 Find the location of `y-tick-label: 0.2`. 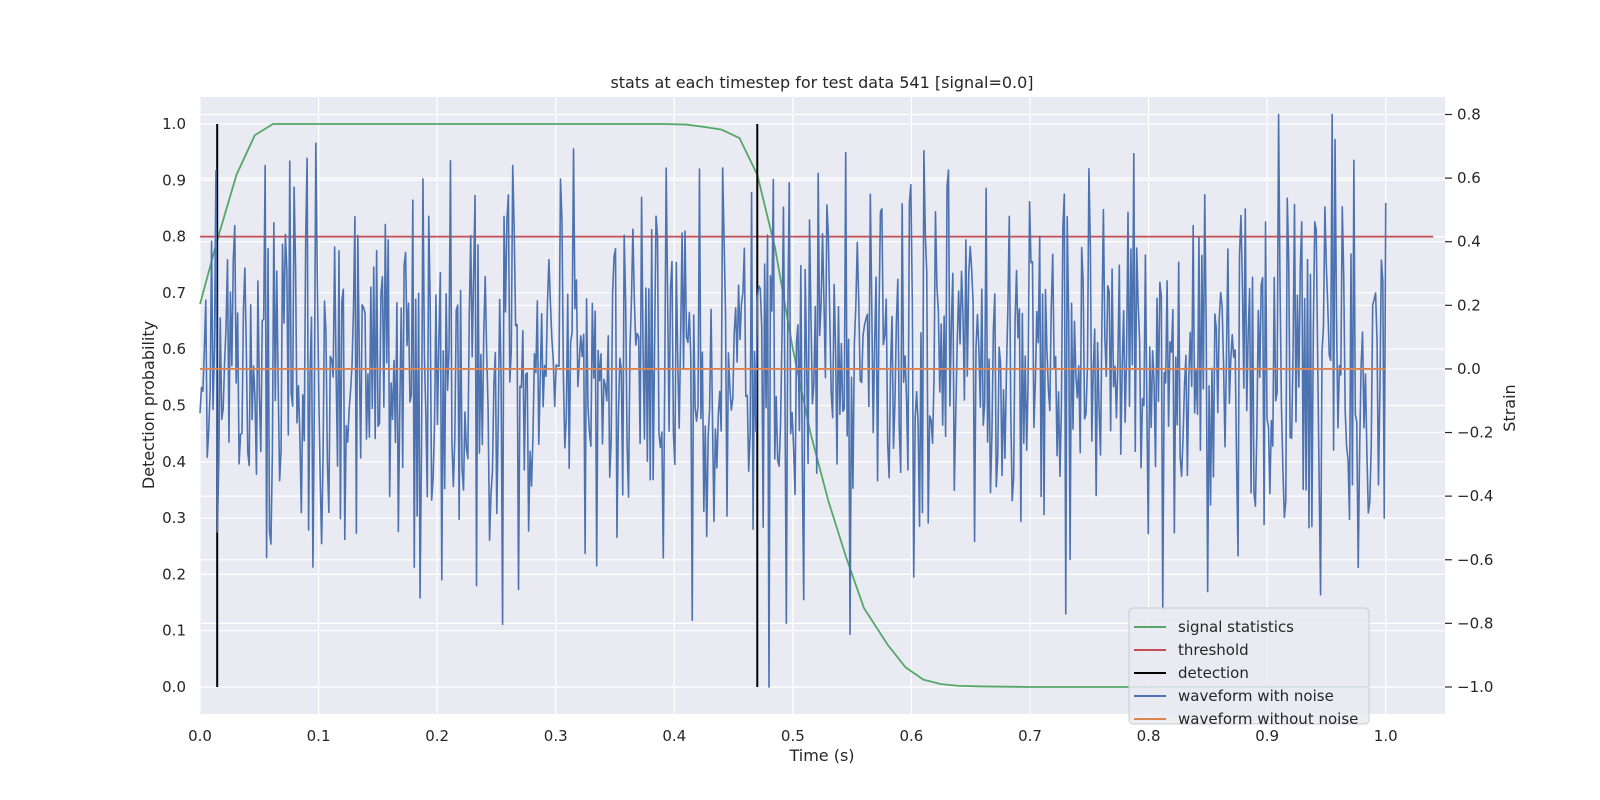

y-tick-label: 0.2 is located at coordinates (174, 574).